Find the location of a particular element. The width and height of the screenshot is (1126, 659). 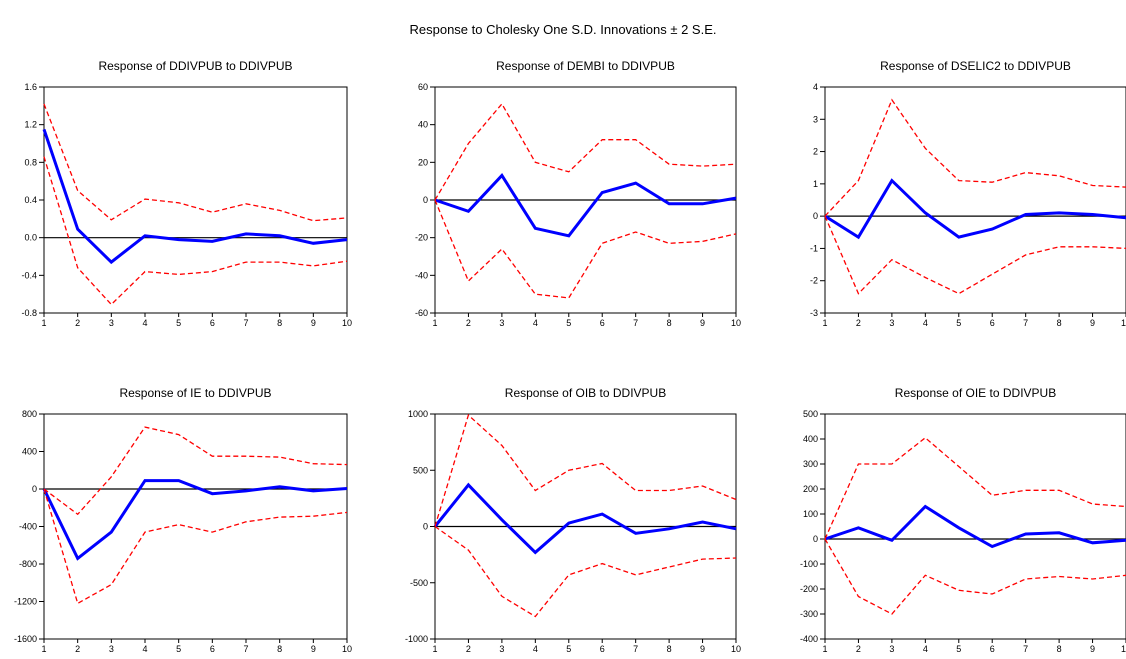

y-tick-label: 3 is located at coordinates (815, 119).